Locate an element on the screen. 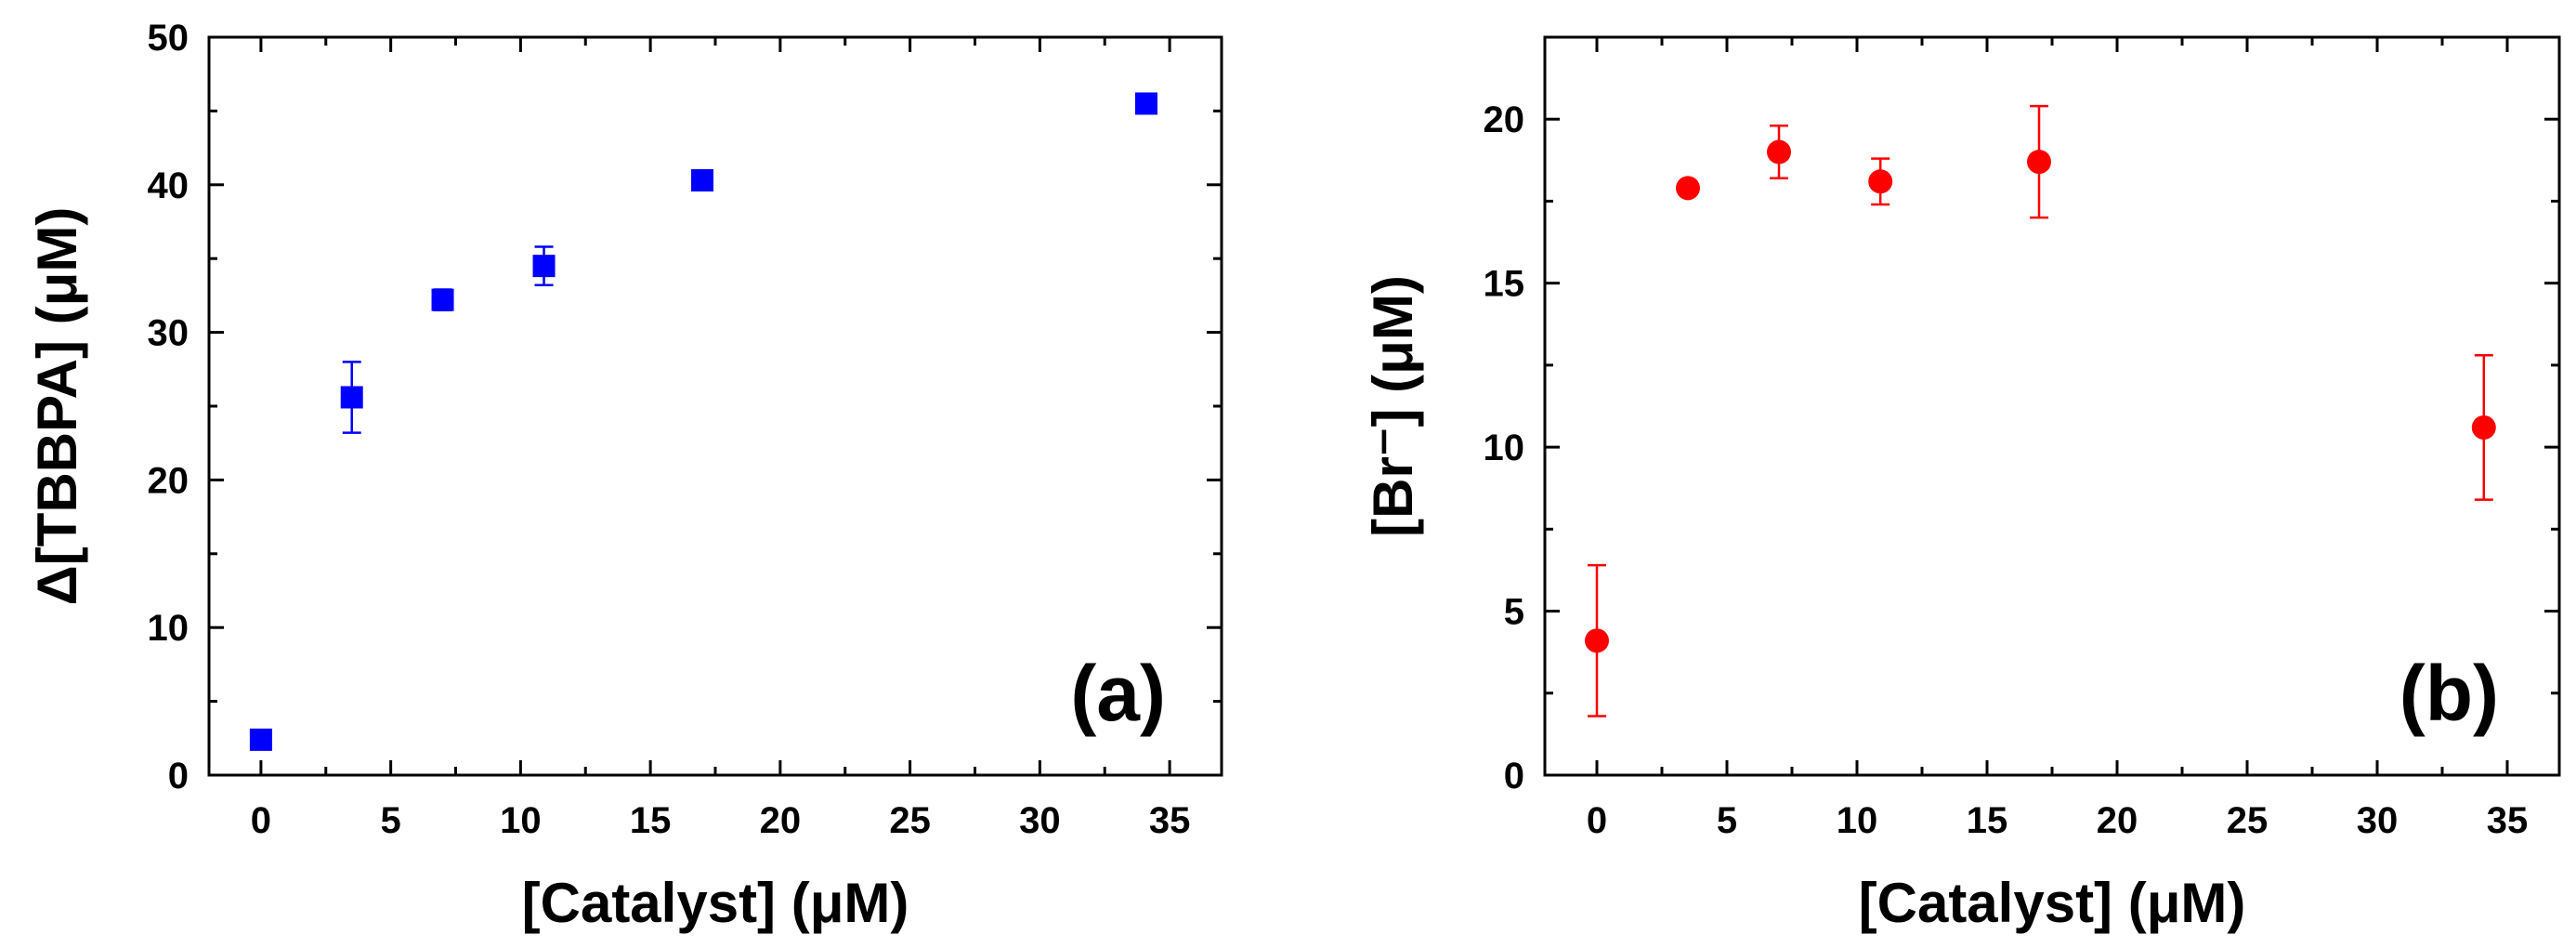 This screenshot has height=948, width=2576. panel-b-x-tick-label: 5 is located at coordinates (1727, 820).